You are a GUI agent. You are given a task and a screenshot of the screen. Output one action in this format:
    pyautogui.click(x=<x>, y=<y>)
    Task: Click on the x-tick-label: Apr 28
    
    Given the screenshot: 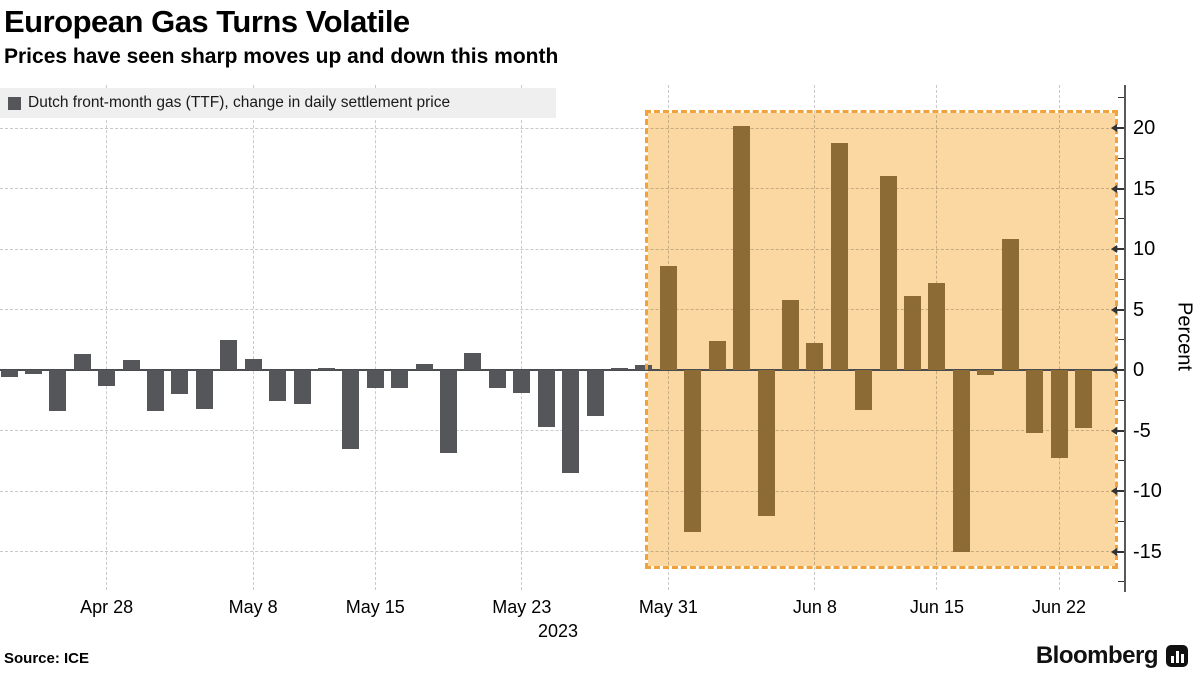 What is the action you would take?
    pyautogui.click(x=107, y=607)
    